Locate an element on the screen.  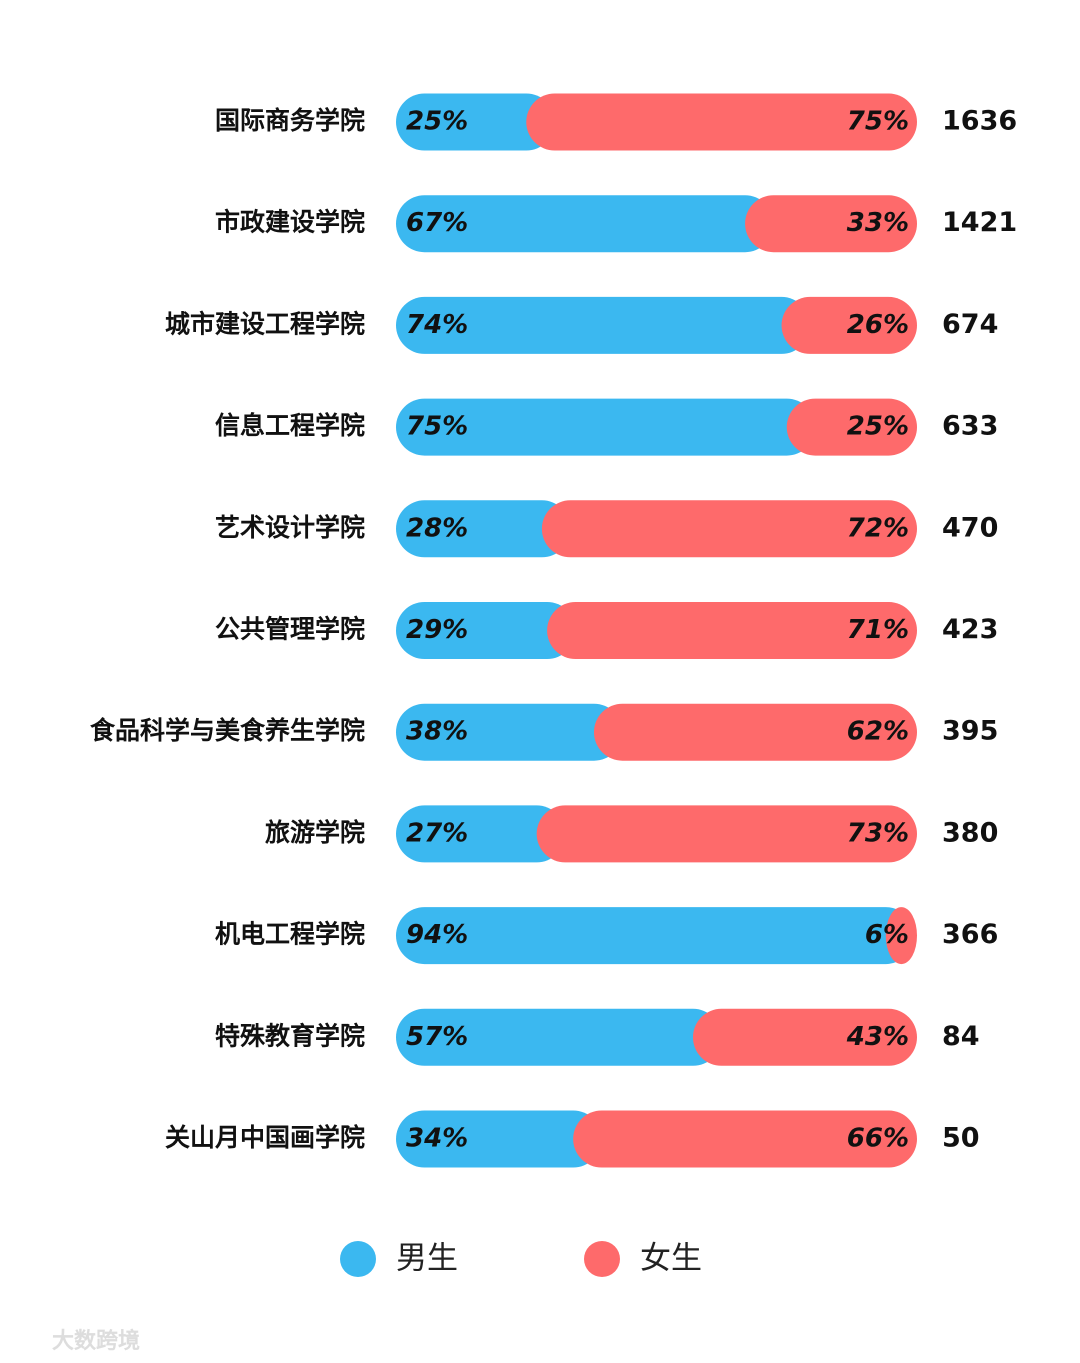
value-label: 43% is located at coordinates (877, 1037).